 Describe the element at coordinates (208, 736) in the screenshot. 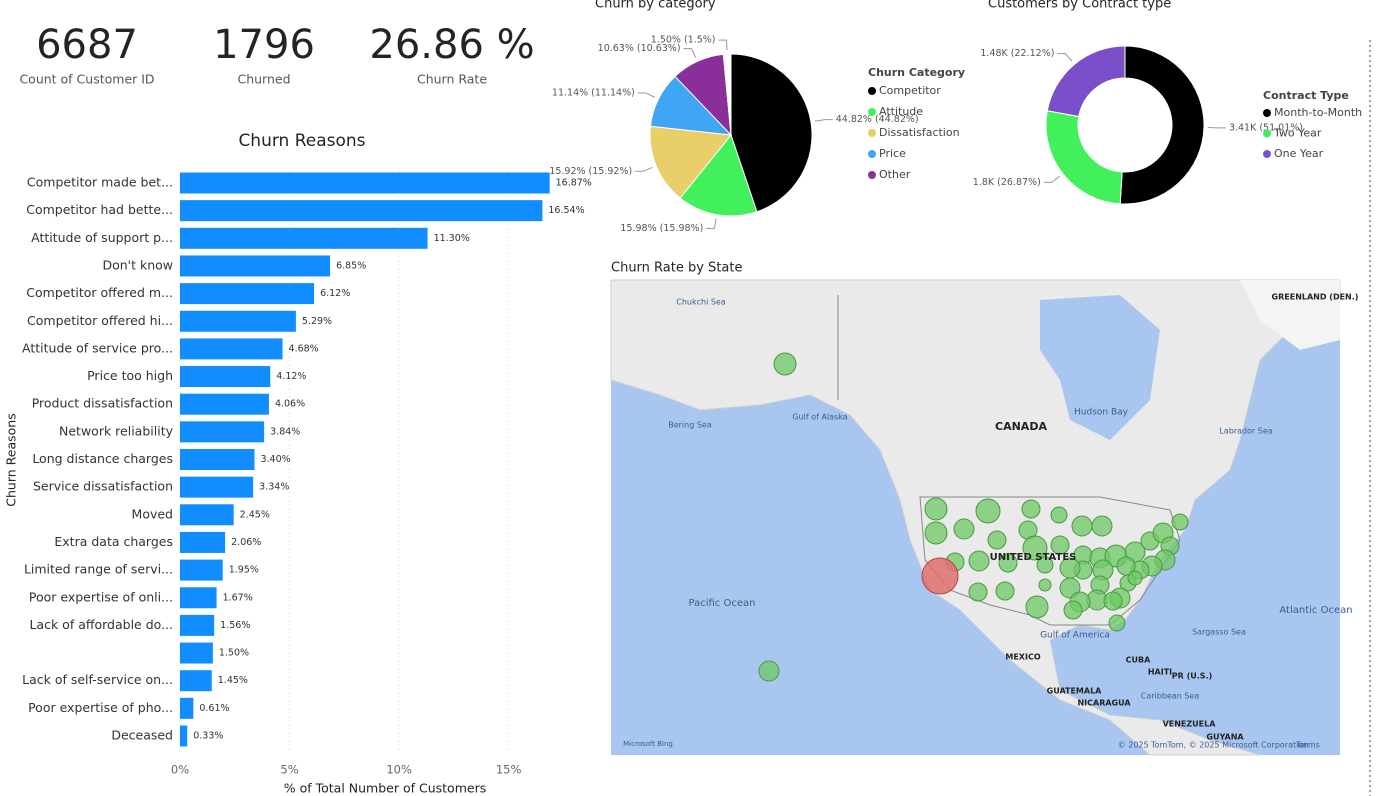

I see `data-label: 0.33%` at that location.